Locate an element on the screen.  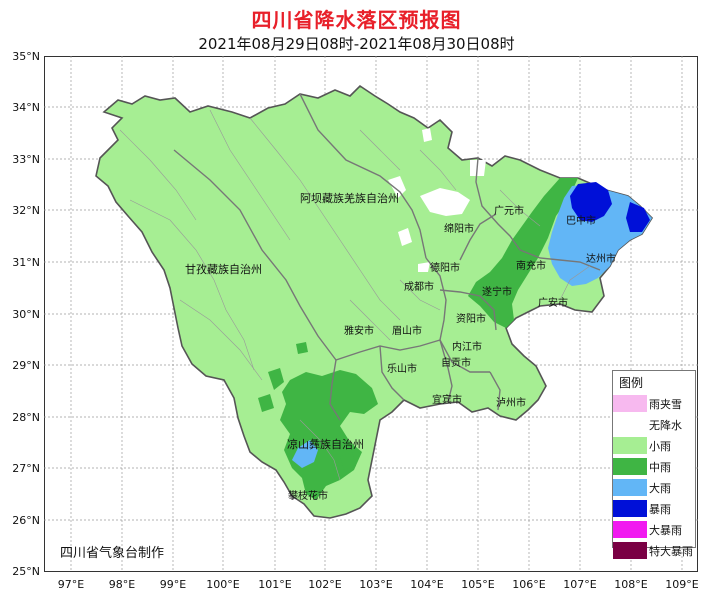
legend-item: 暴雨 is located at coordinates (654, 508).